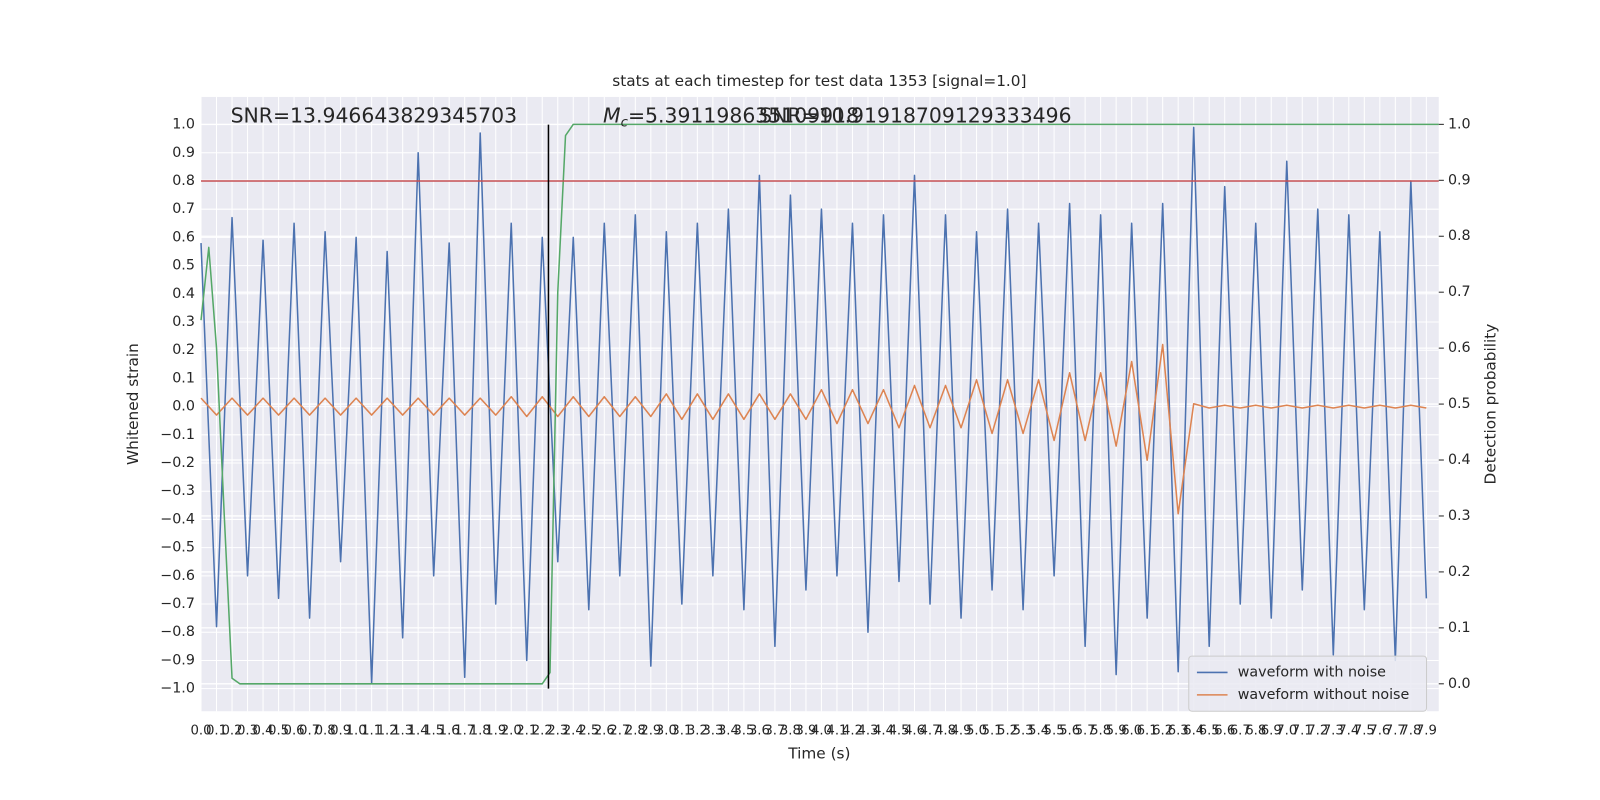 This screenshot has width=1600, height=800. What do you see at coordinates (666, 731) in the screenshot?
I see `x-tick-label: 3.0` at bounding box center [666, 731].